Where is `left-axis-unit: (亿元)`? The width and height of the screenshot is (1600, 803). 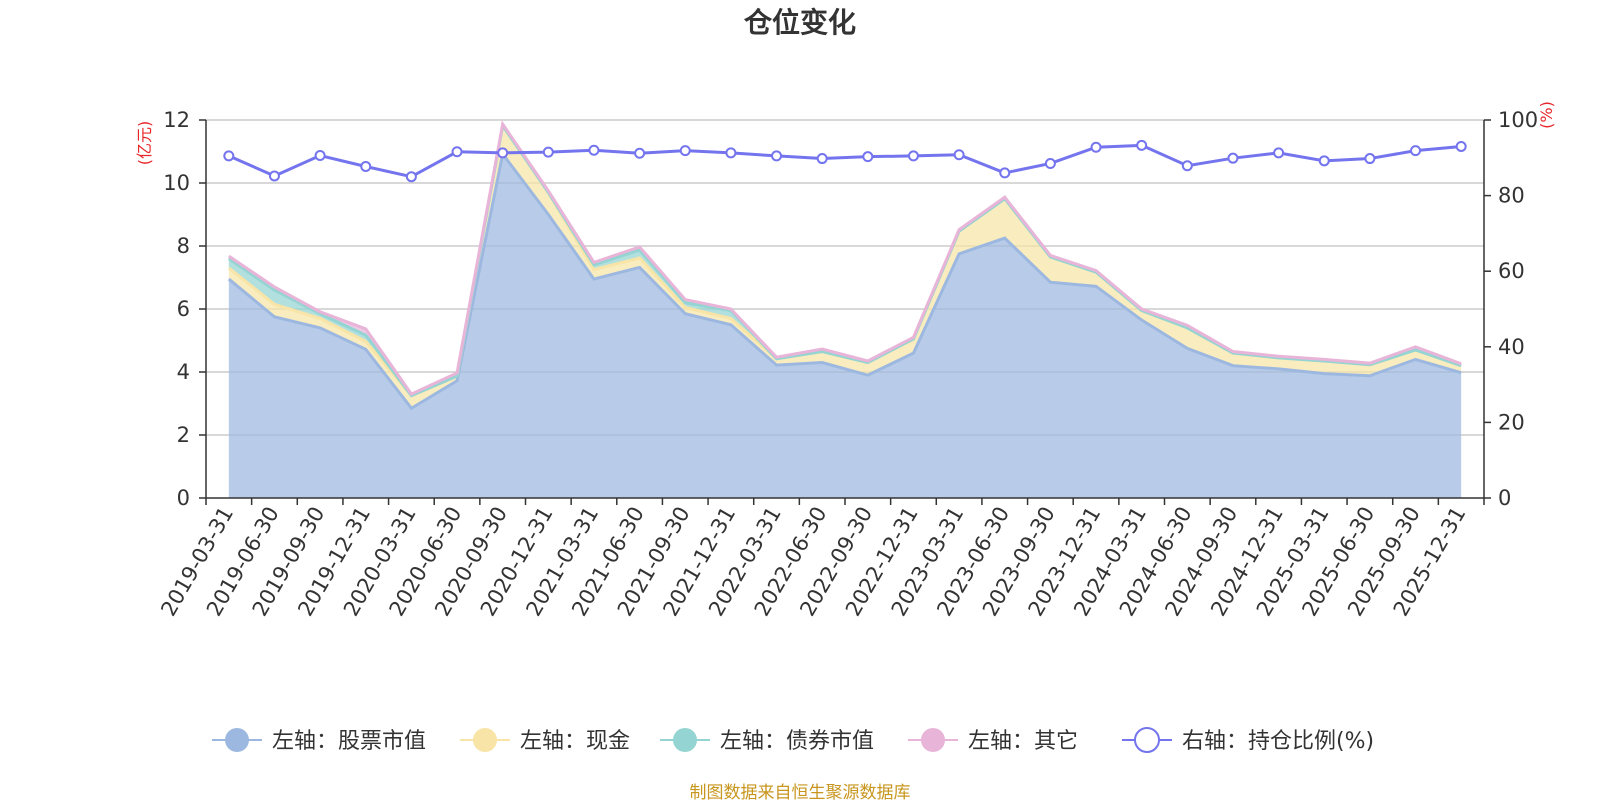 left-axis-unit: (亿元) is located at coordinates (144, 143).